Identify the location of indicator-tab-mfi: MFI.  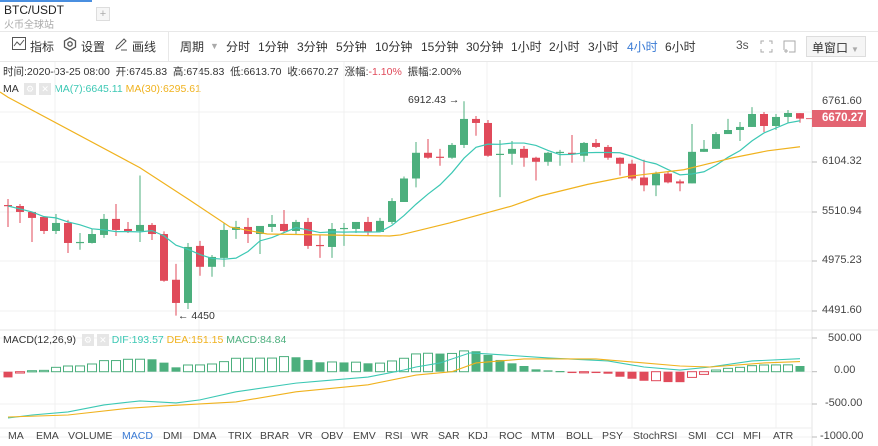
(752, 436).